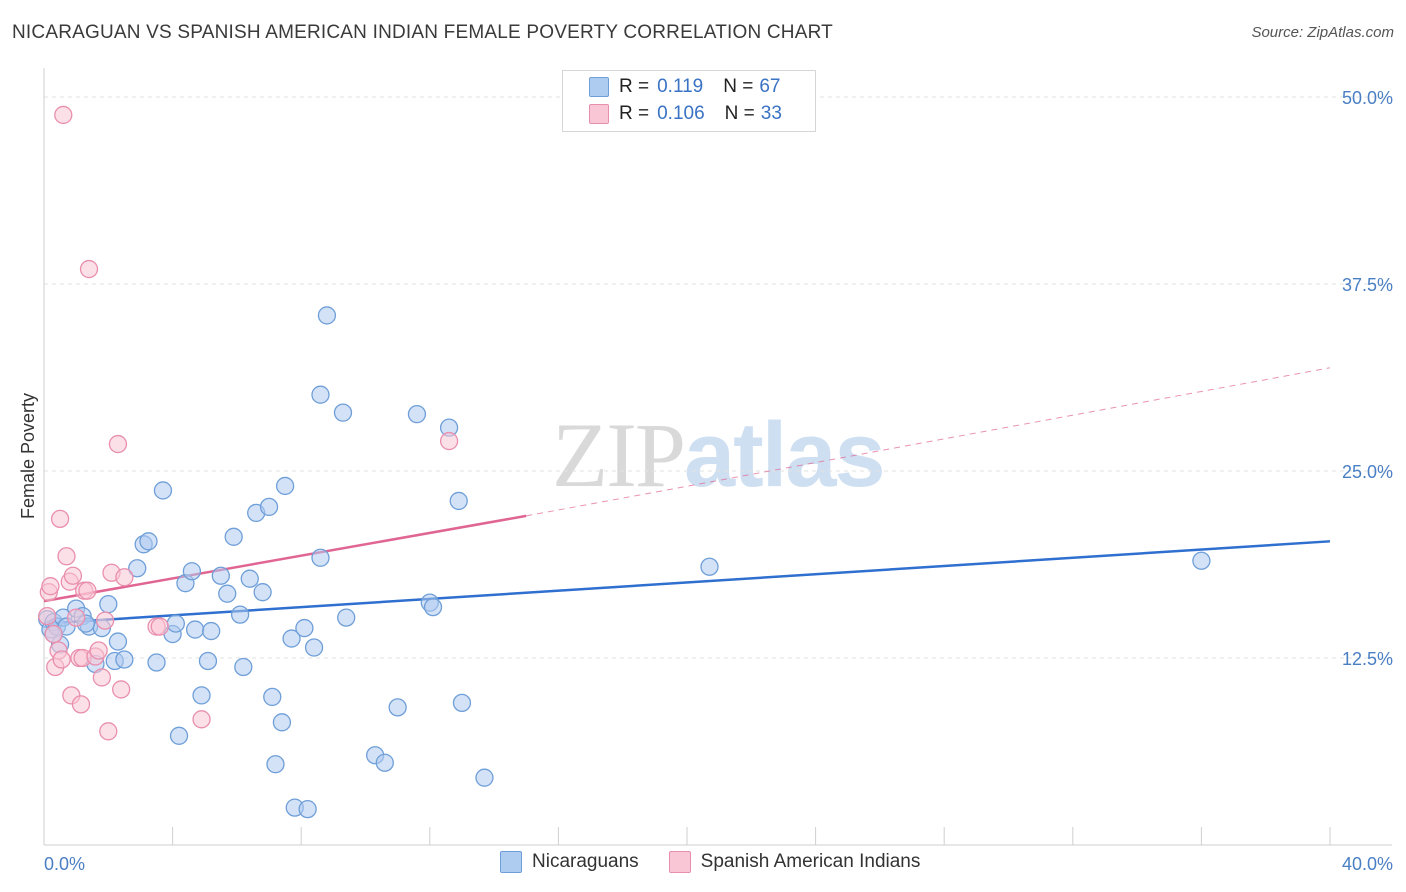  Describe the element at coordinates (28, 456) in the screenshot. I see `y-axis-title: Female Poverty` at that location.